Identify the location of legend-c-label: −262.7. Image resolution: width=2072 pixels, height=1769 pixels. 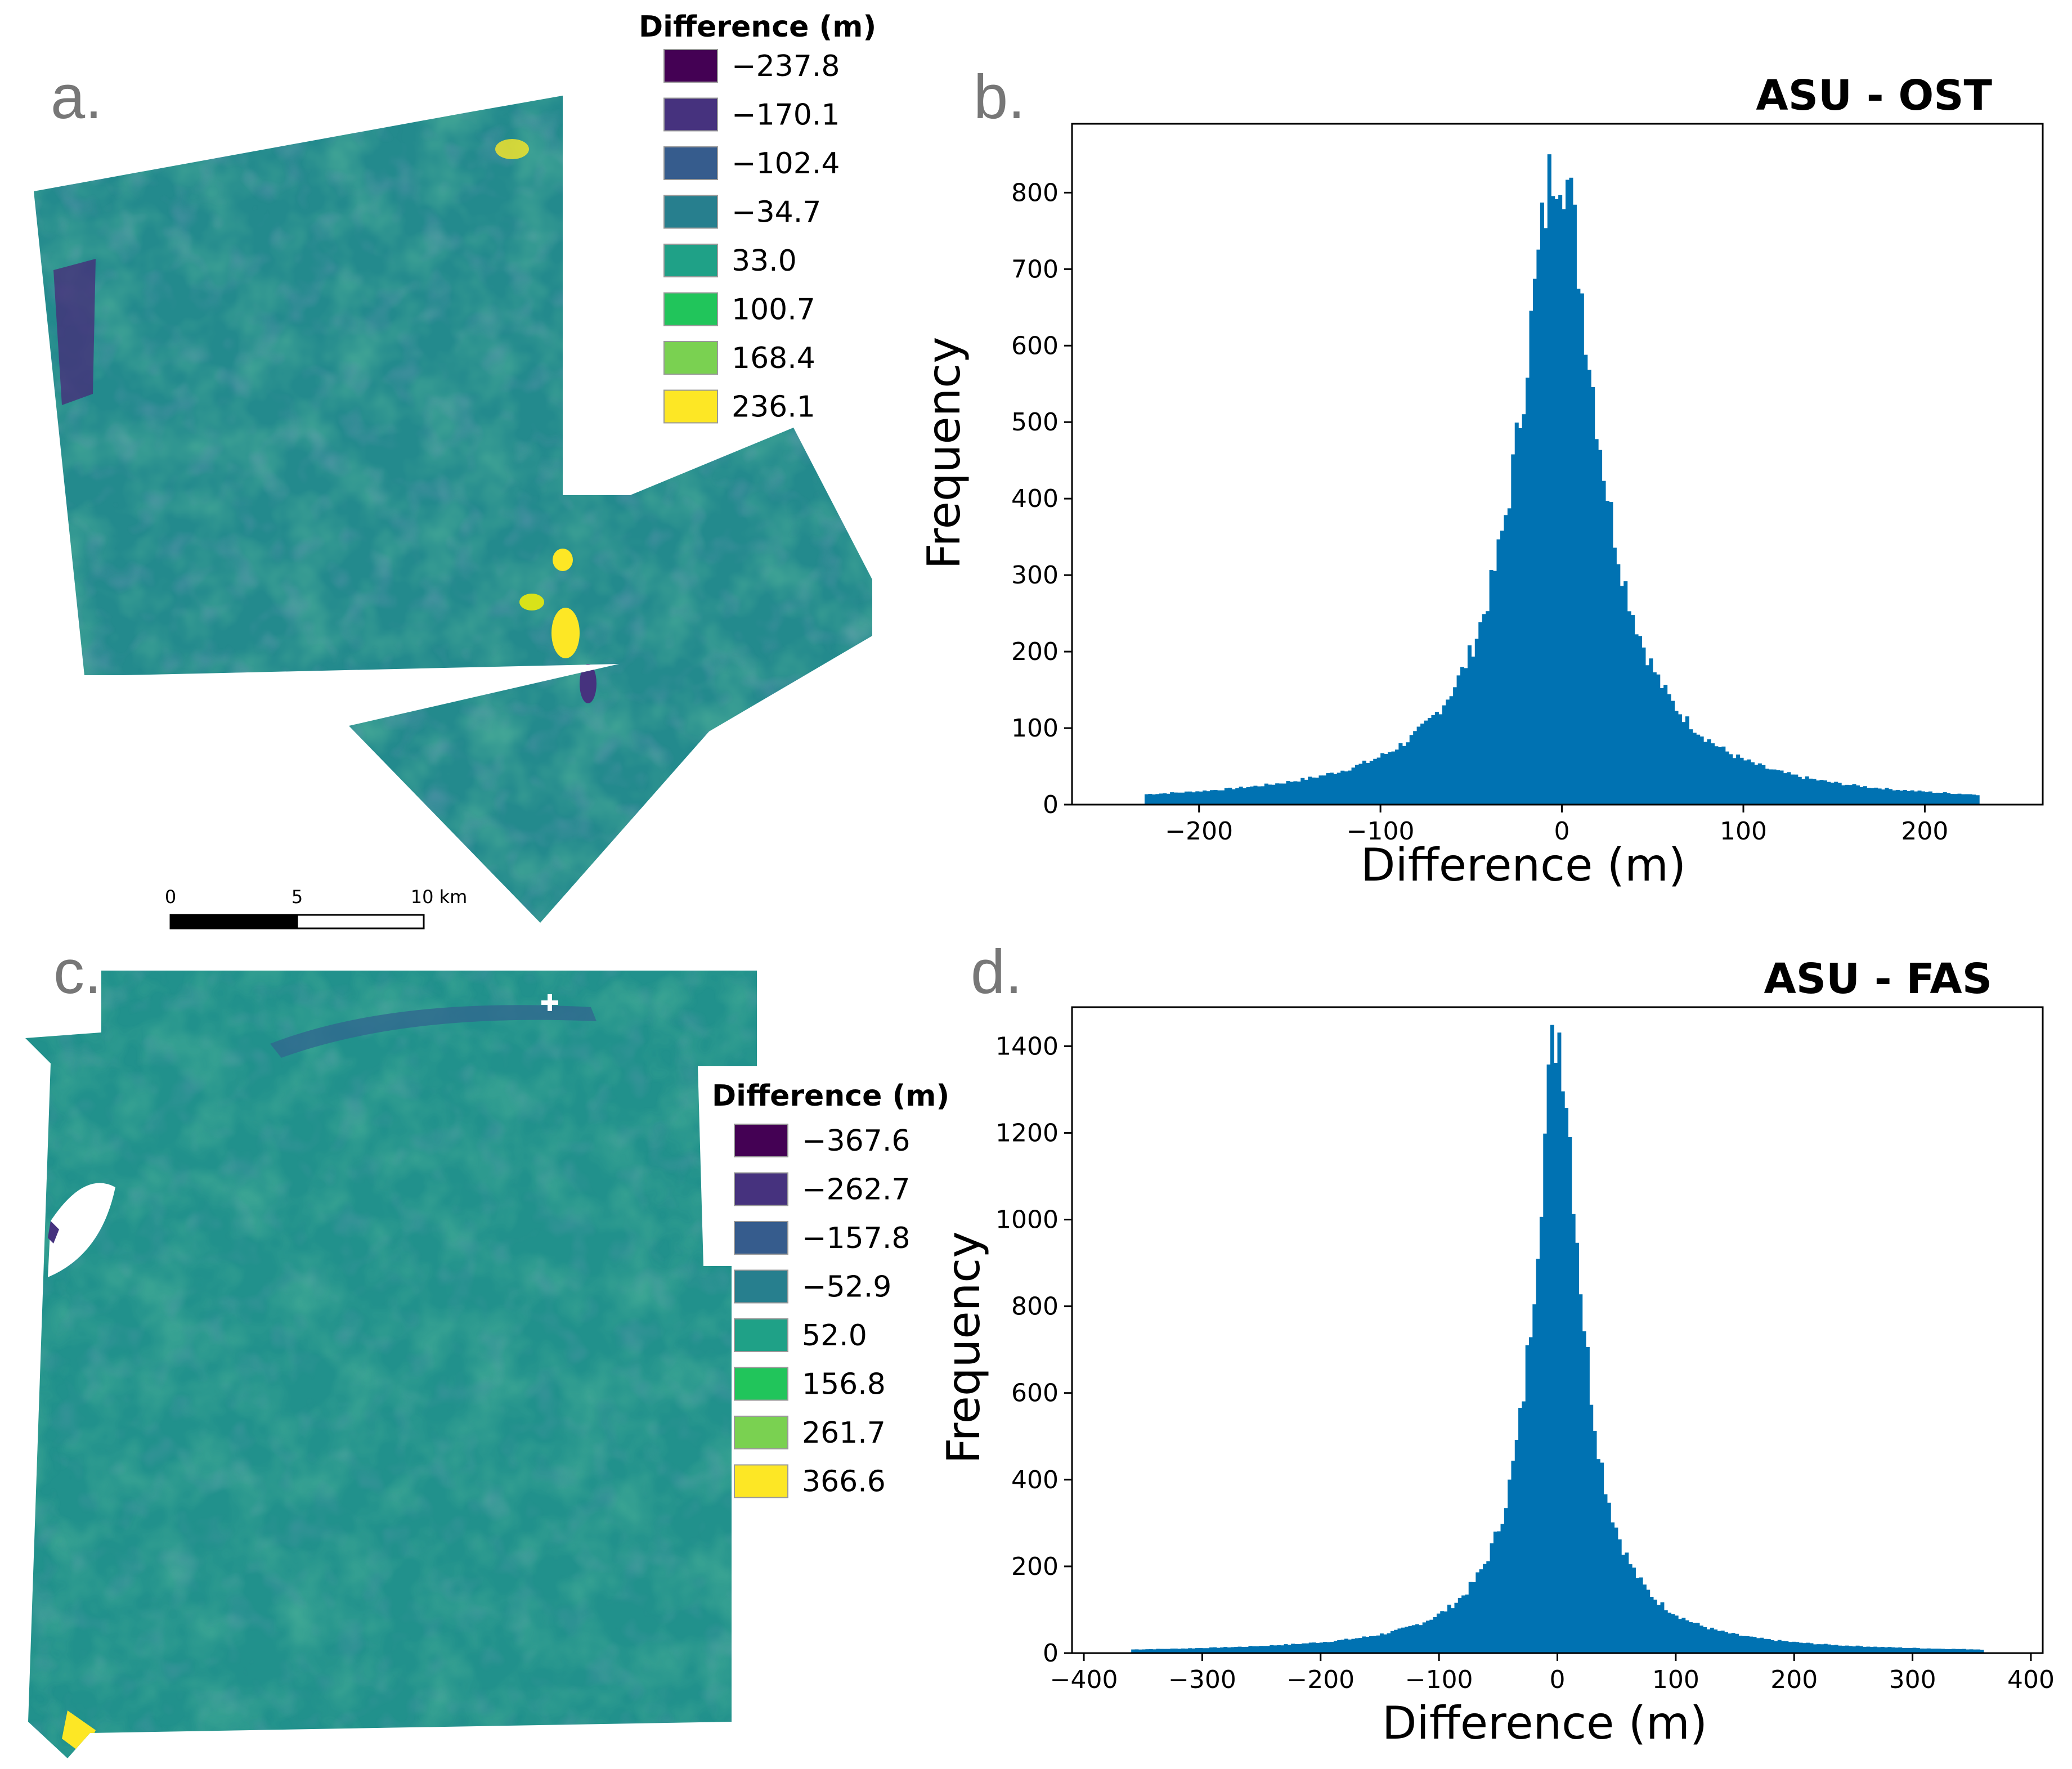
(856, 1190).